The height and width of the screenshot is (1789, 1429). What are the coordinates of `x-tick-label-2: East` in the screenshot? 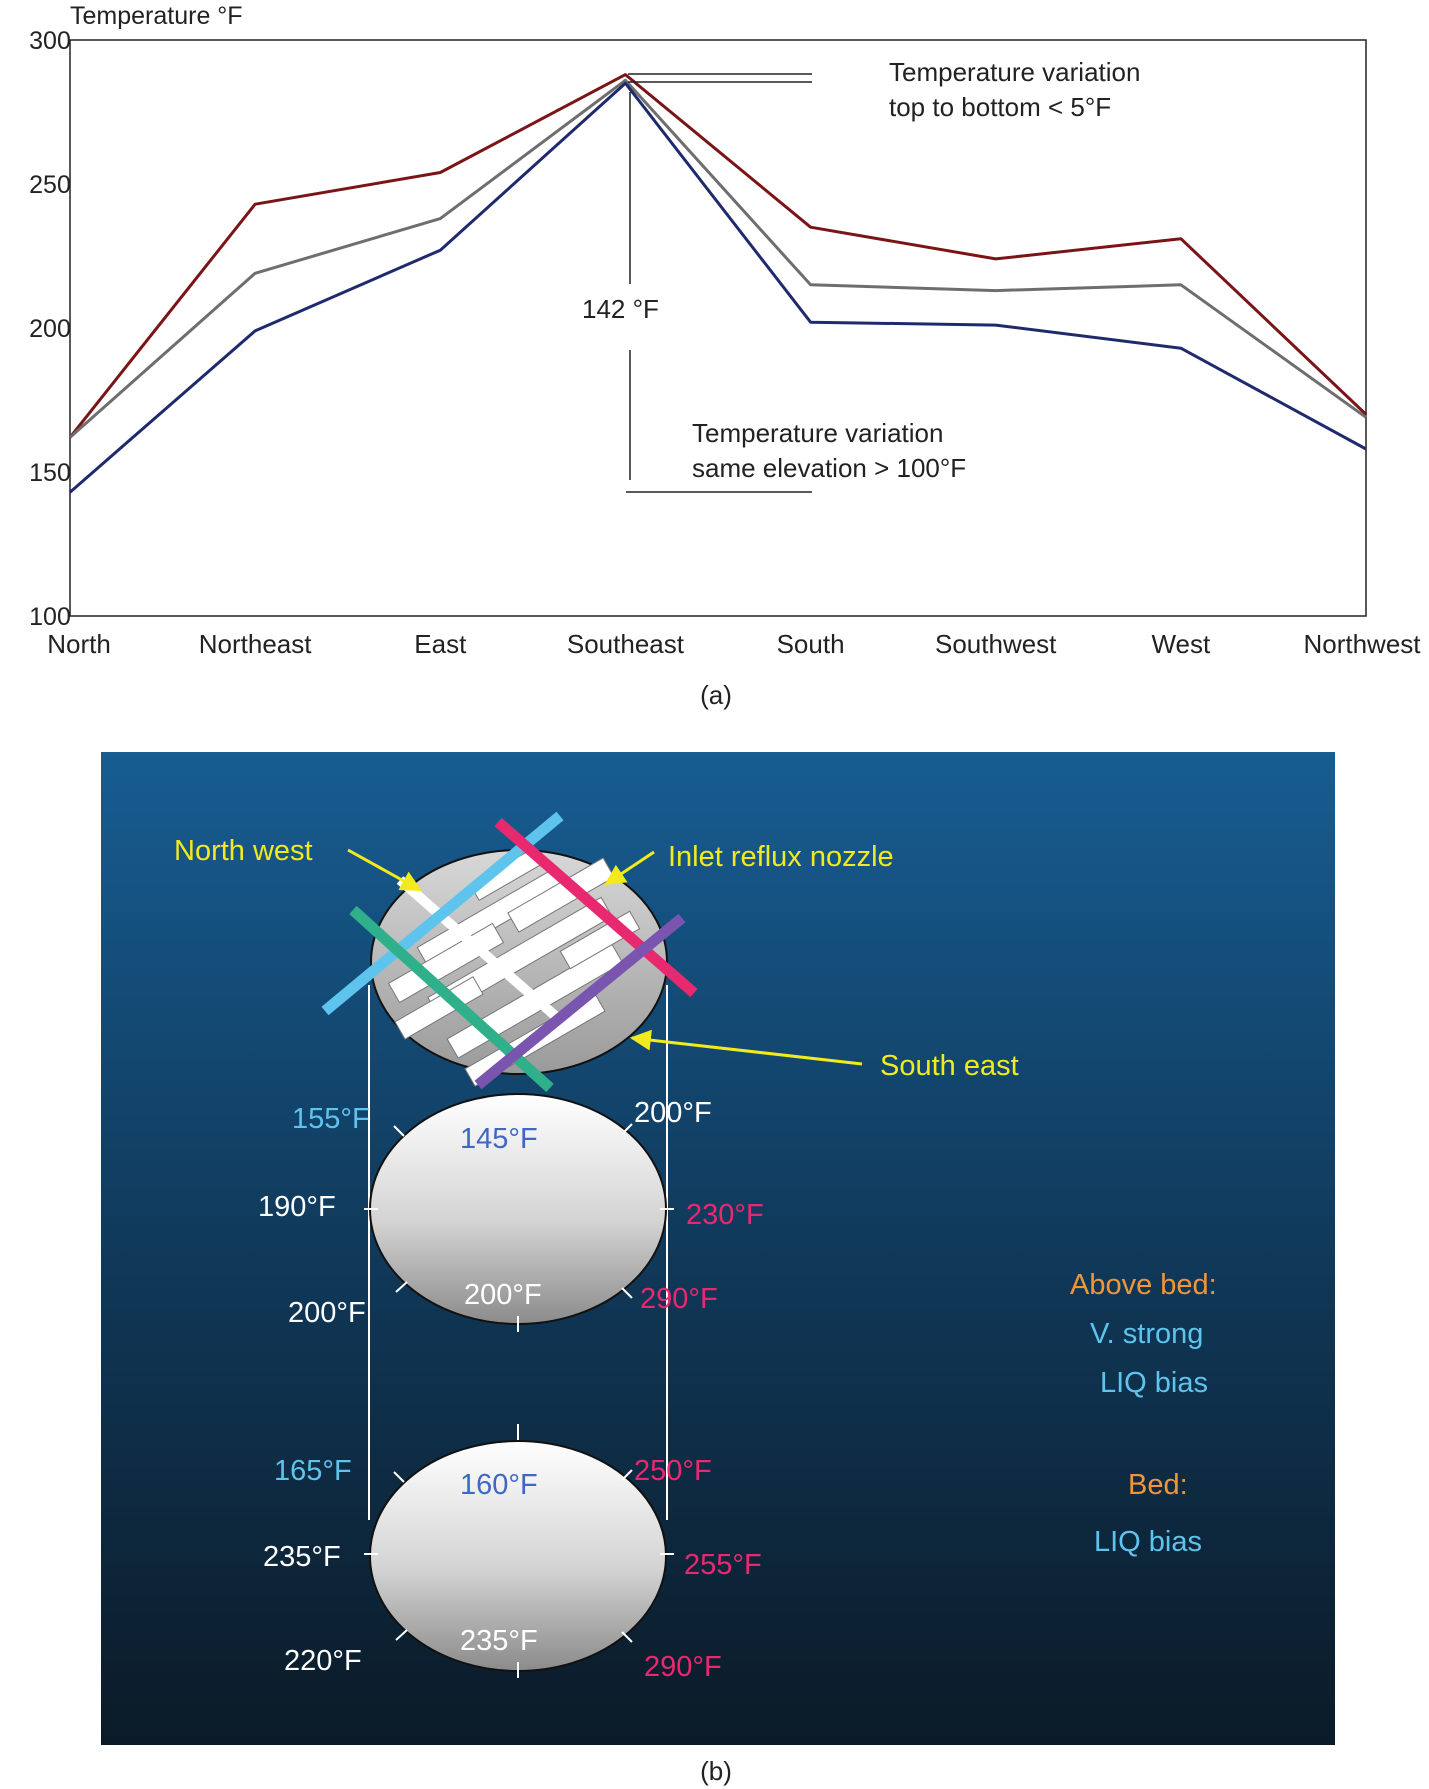 It's located at (440, 644).